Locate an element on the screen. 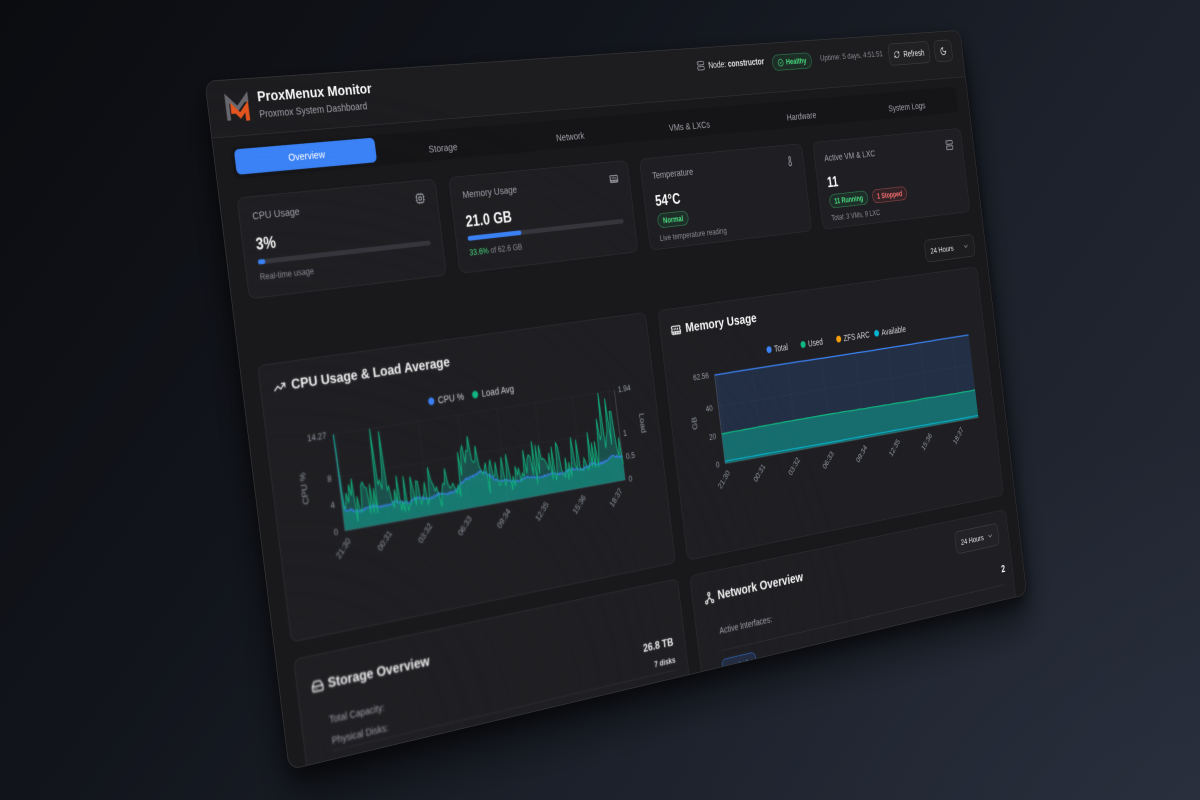  svg-text: Load is located at coordinates (642, 423).